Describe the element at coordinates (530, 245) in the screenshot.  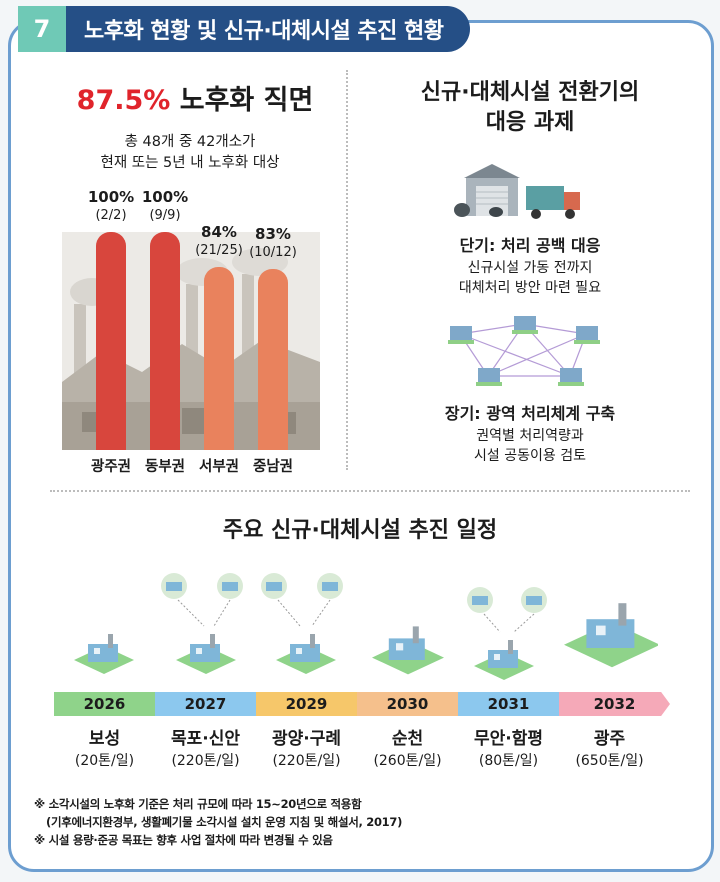
I see `short-term-title: 단기: 처리 공백 대응` at that location.